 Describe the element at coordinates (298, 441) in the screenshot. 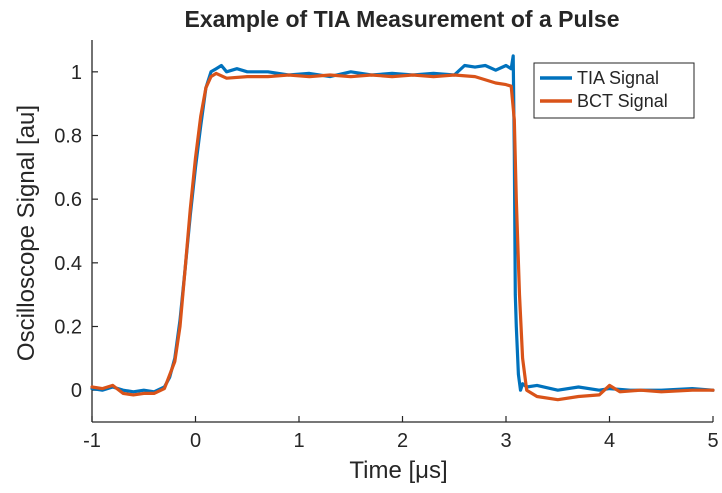

I see `x-tick-label: 1` at that location.